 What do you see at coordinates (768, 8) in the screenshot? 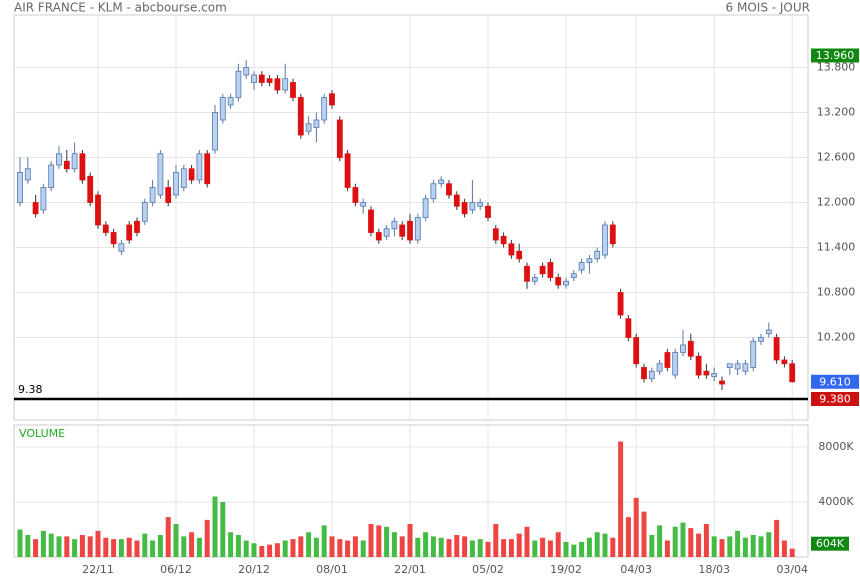
I see `period: 6 MOIS - JOUR` at bounding box center [768, 8].